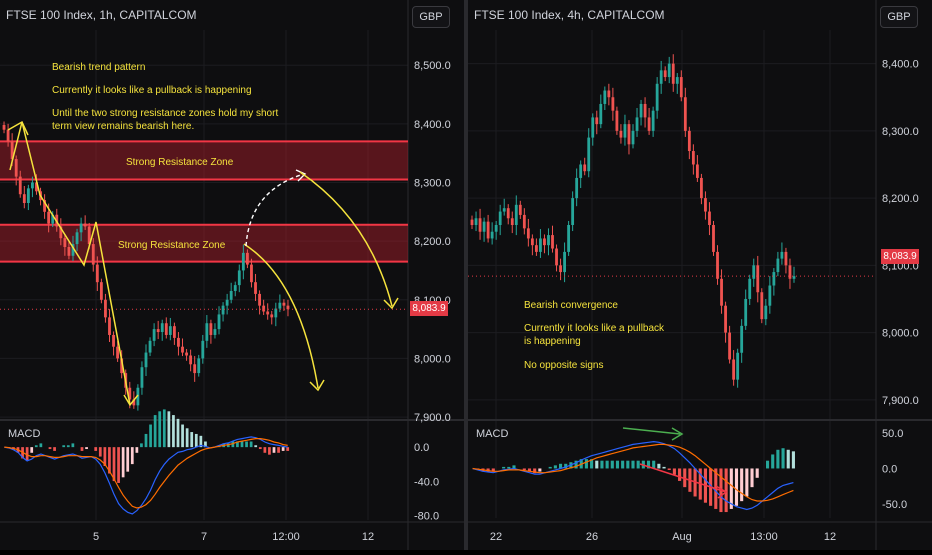 The image size is (932, 555). Describe the element at coordinates (70, 263) in the screenshot. I see `bearish-pattern-zigzag` at that location.